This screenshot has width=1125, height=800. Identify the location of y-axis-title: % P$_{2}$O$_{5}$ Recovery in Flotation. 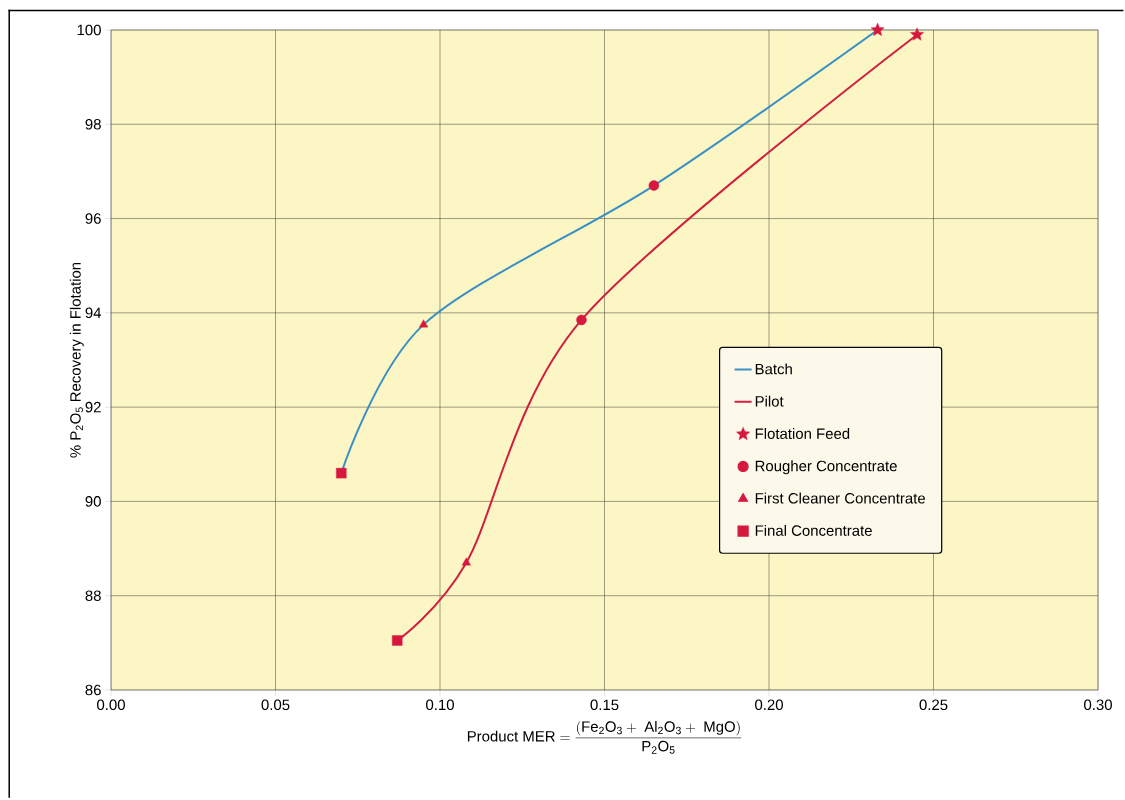
(76, 360).